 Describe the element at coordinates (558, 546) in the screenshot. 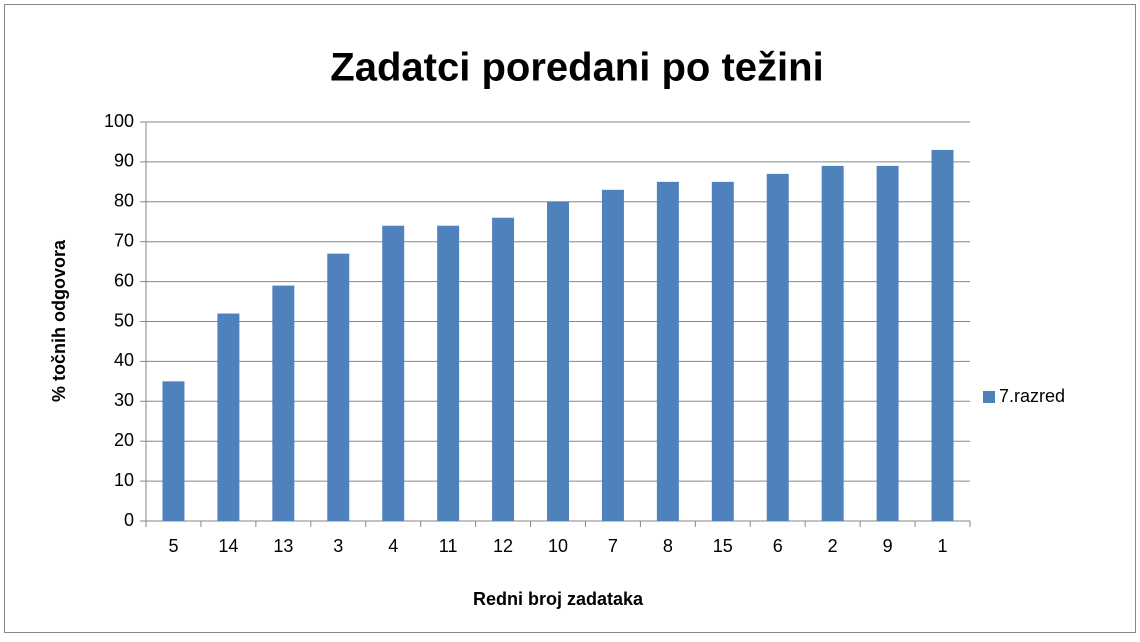

I see `x-tick-label: 10` at that location.